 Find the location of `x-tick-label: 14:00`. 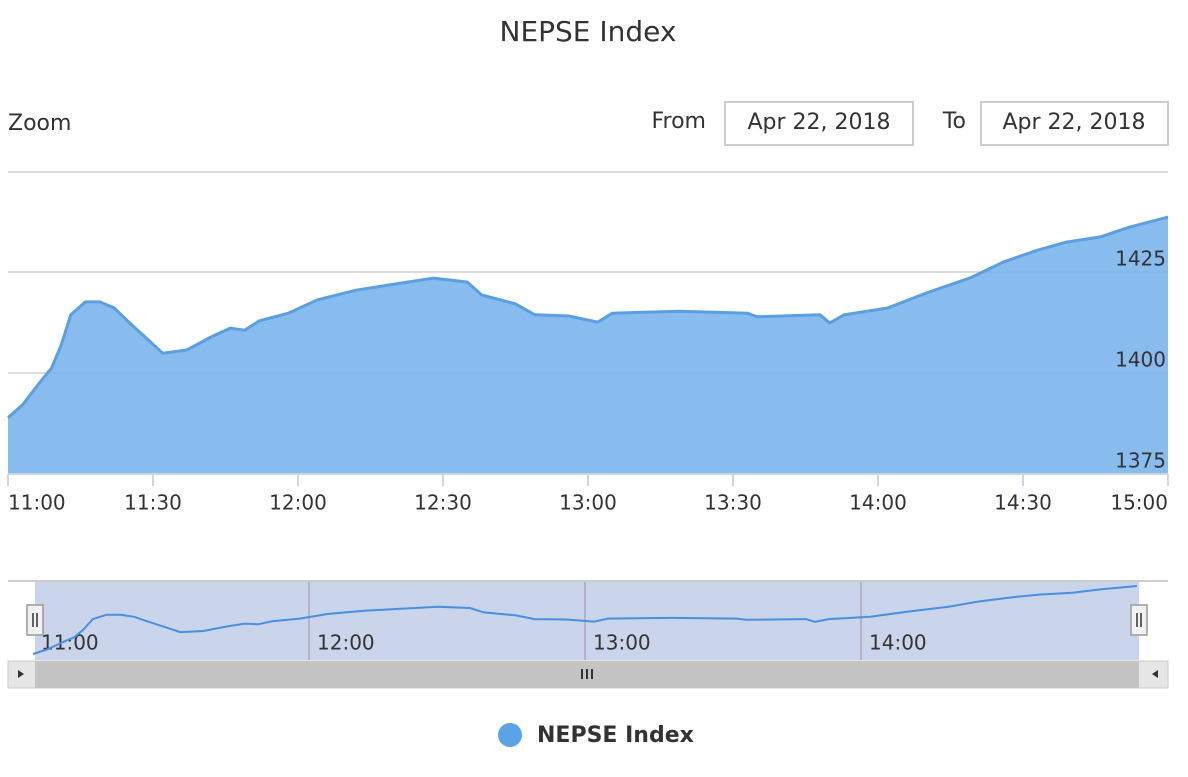

x-tick-label: 14:00 is located at coordinates (878, 503).